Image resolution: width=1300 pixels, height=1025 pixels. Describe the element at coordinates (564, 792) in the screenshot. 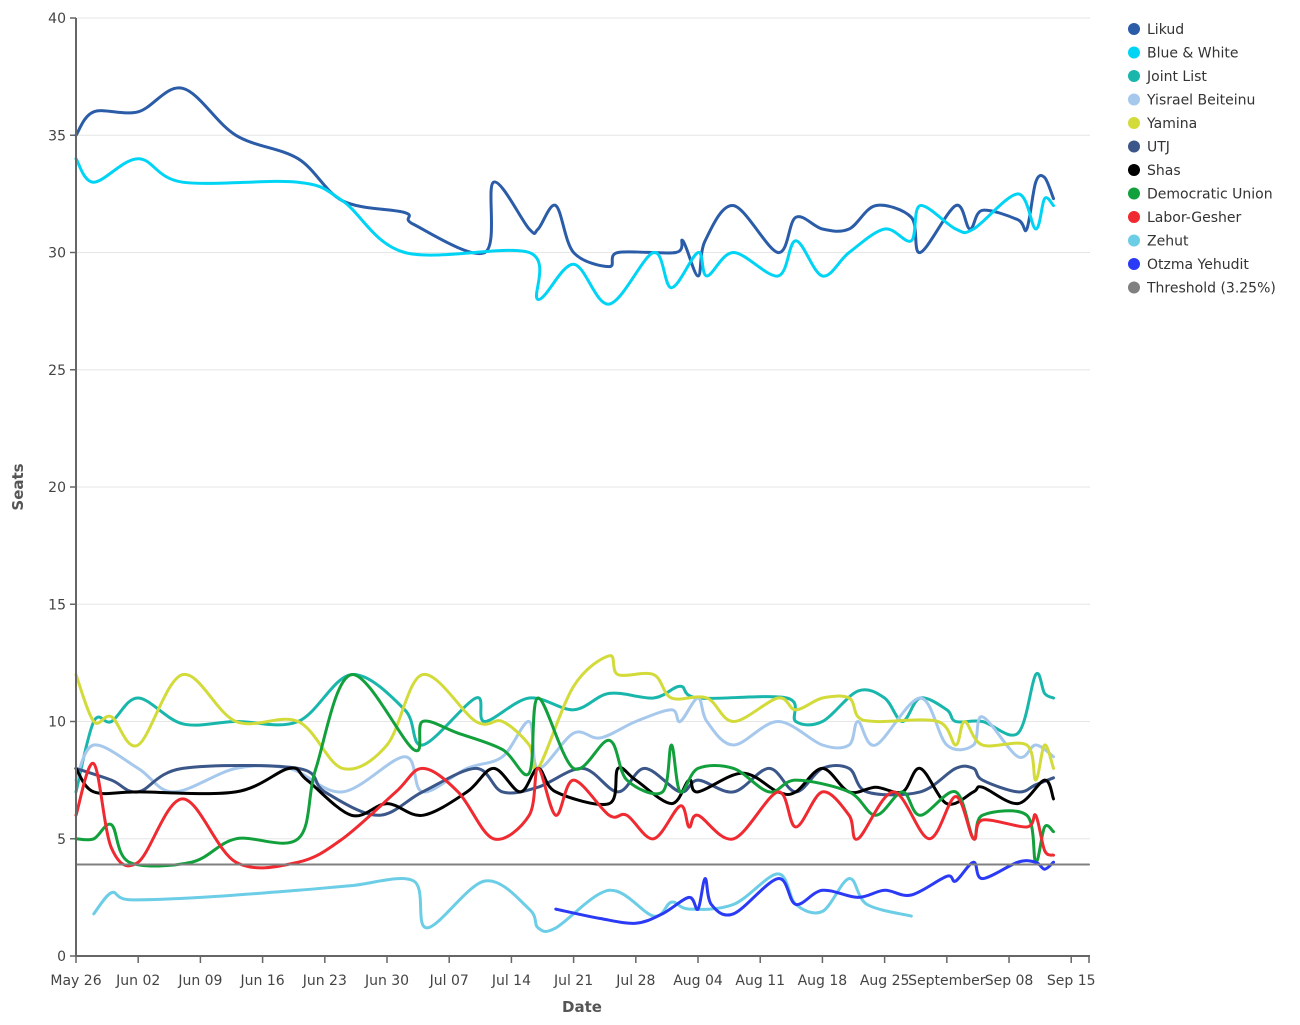

I see `series-line-shas` at that location.